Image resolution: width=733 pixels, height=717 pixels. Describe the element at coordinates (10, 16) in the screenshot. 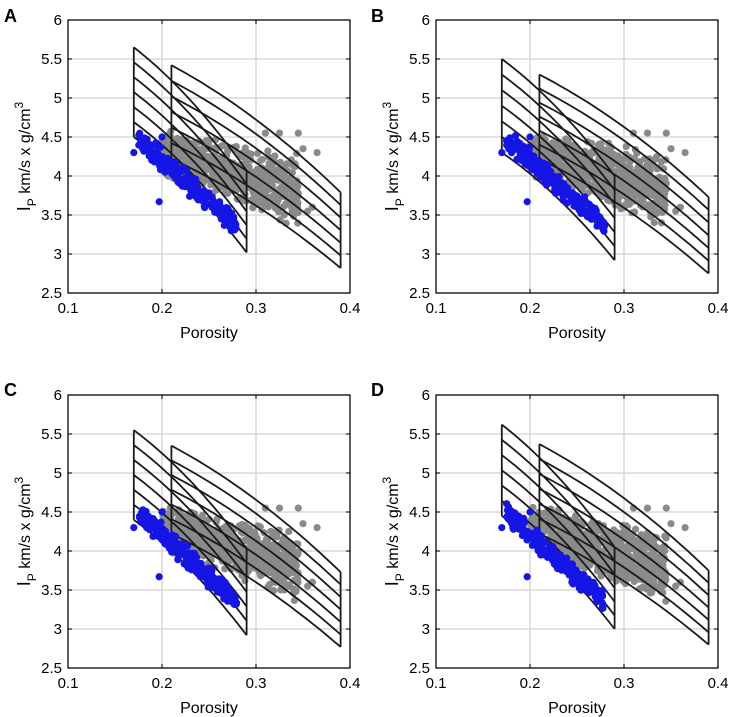

I see `panel-letter: A` at that location.